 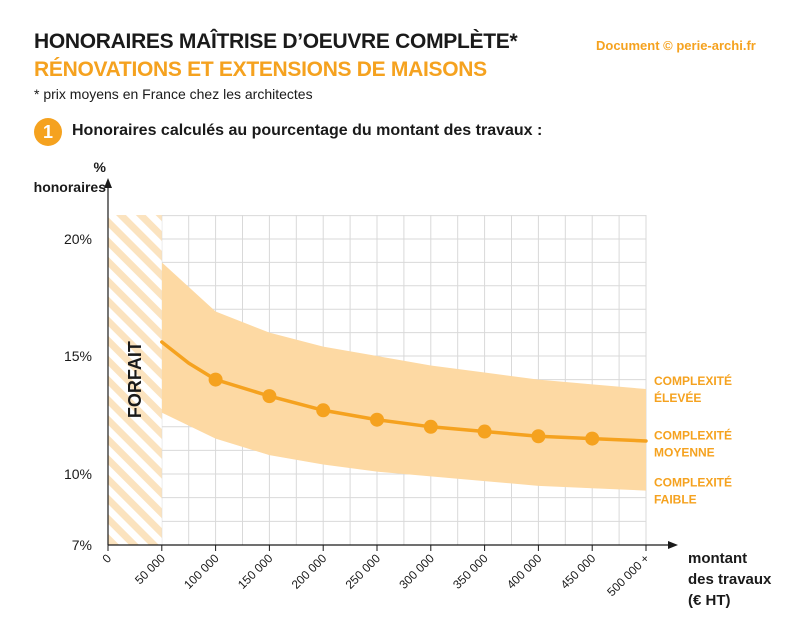 I want to click on y-axis-title: honoraires, so click(x=70, y=187).